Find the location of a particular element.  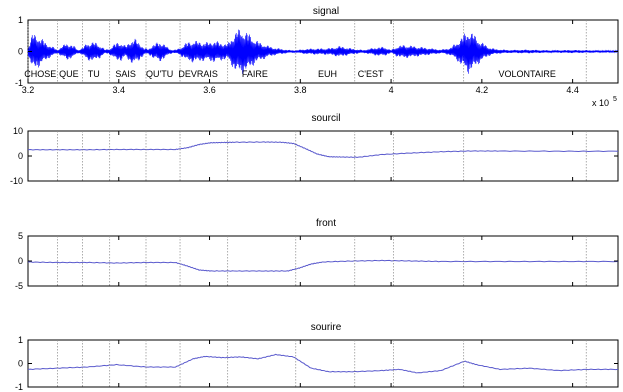

word-label: EUH is located at coordinates (327, 74).